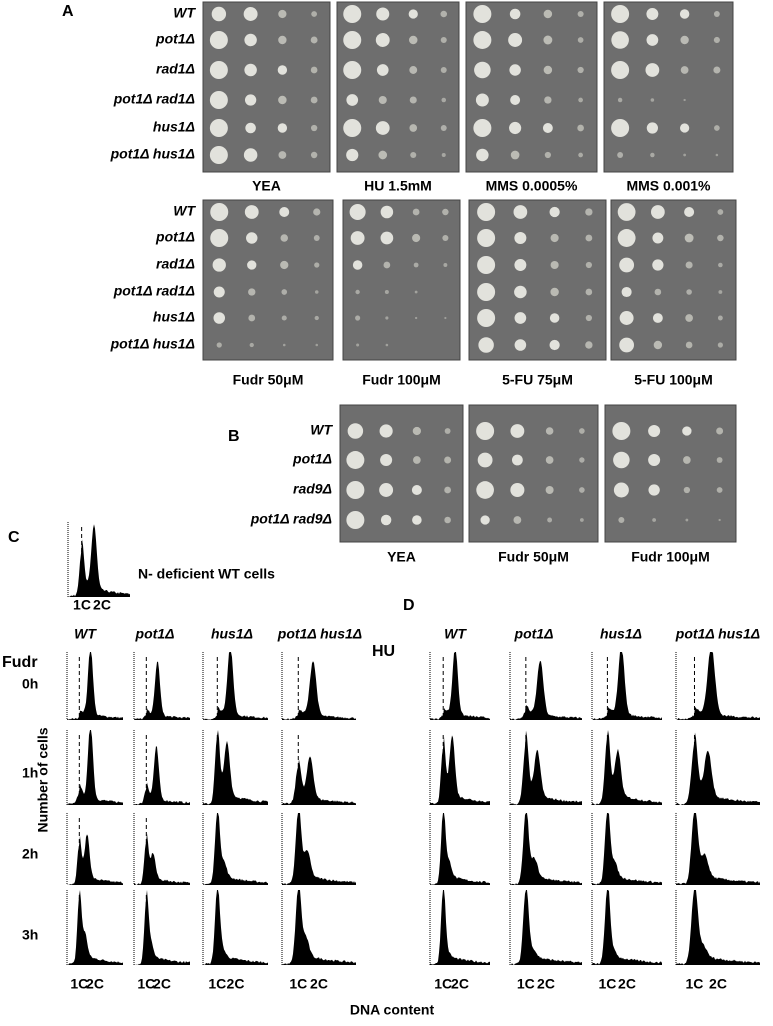  What do you see at coordinates (455, 634) in the screenshot?
I see `column-header: WT` at bounding box center [455, 634].